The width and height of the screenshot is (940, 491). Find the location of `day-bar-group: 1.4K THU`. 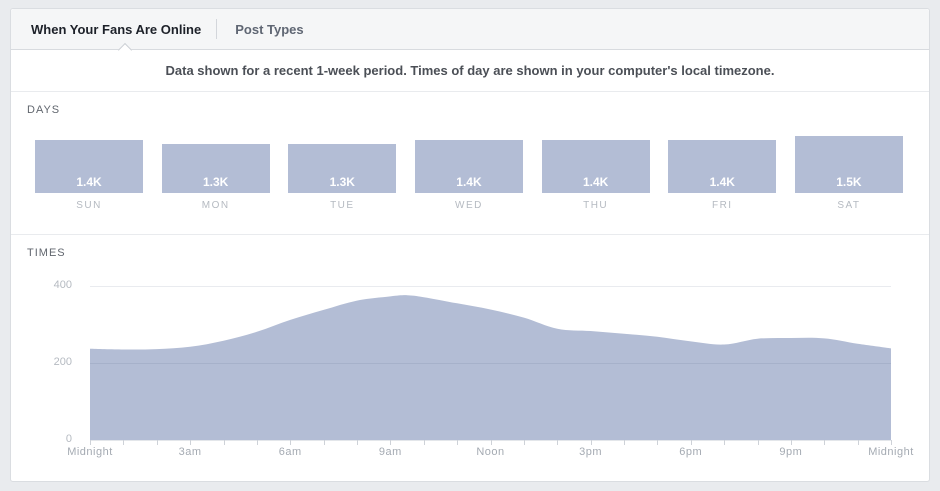

day-bar-group: 1.4K THU is located at coordinates (595, 173).